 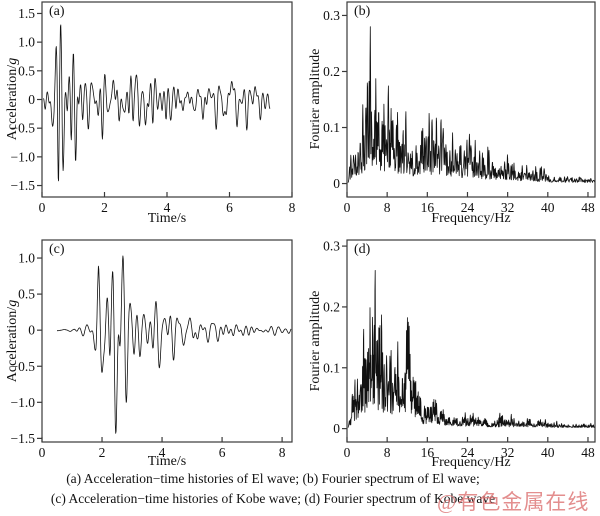 What do you see at coordinates (508, 452) in the screenshot?
I see `x-tick-label-d: 32` at bounding box center [508, 452].